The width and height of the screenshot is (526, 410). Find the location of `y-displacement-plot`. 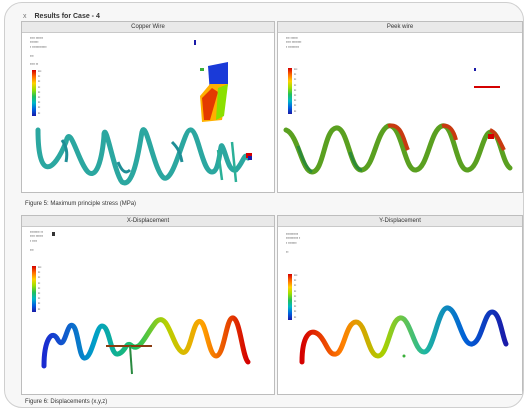

y-displacement-plot is located at coordinates (404, 335).